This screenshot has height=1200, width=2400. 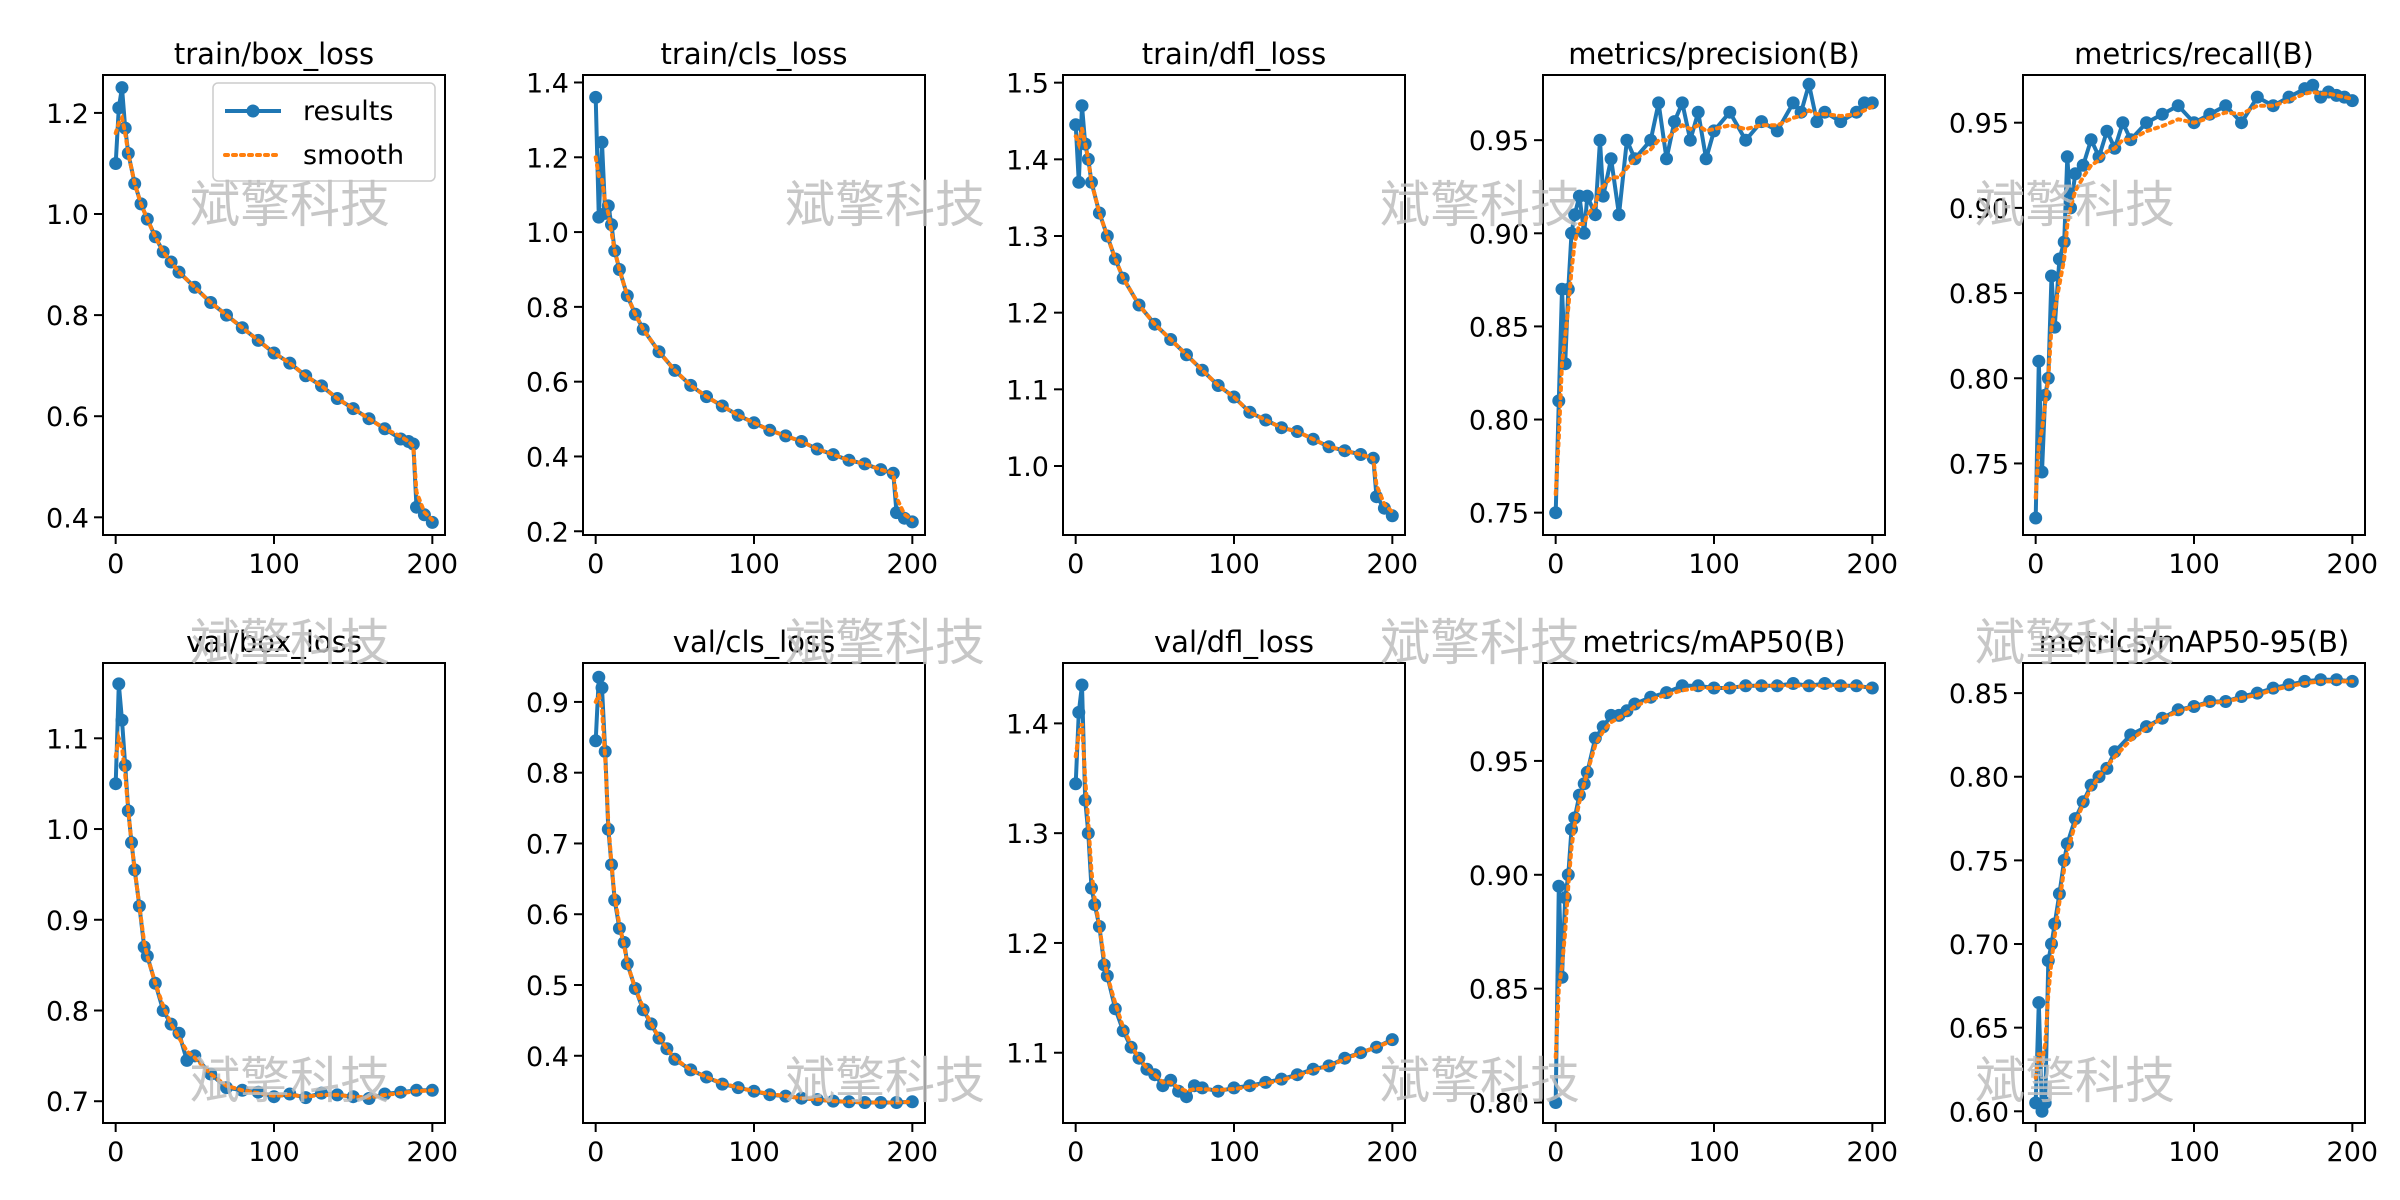 What do you see at coordinates (1027, 724) in the screenshot?
I see `y-tick-label: 1.4` at bounding box center [1027, 724].